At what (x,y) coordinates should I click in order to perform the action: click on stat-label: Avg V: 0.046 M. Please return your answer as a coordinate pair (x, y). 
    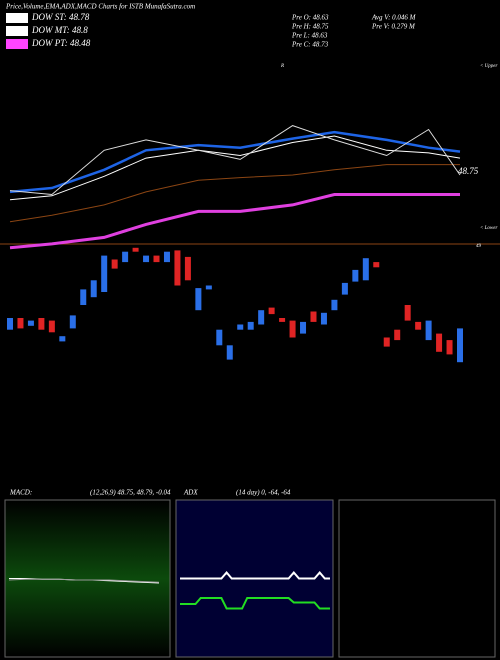
    Looking at the image, I should click on (394, 18).